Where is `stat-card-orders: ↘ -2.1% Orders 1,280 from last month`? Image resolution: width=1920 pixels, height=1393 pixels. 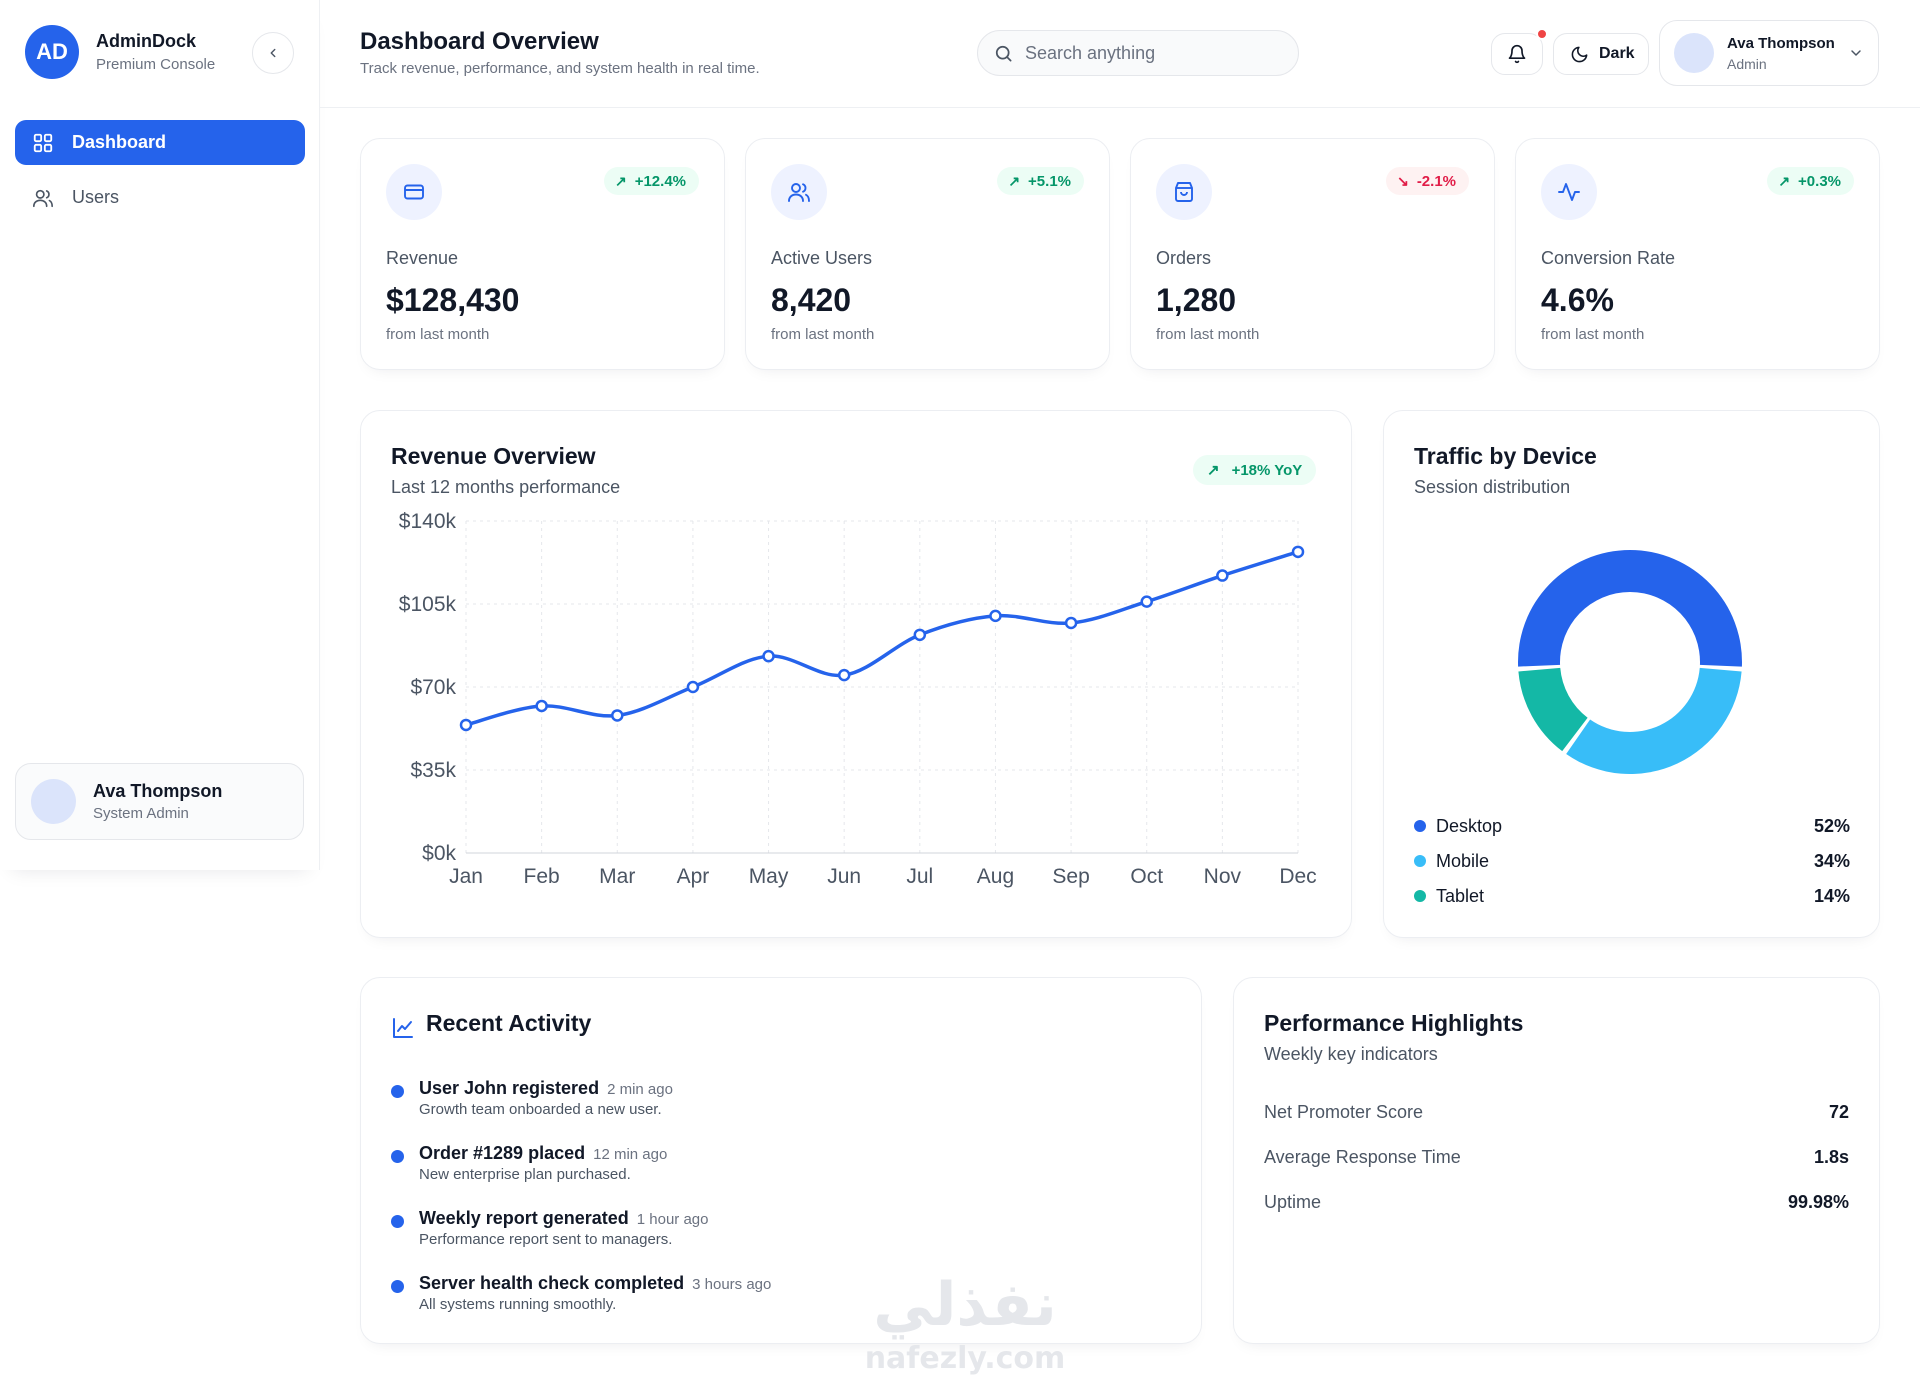 stat-card-orders: ↘ -2.1% Orders 1,280 from last month is located at coordinates (1312, 254).